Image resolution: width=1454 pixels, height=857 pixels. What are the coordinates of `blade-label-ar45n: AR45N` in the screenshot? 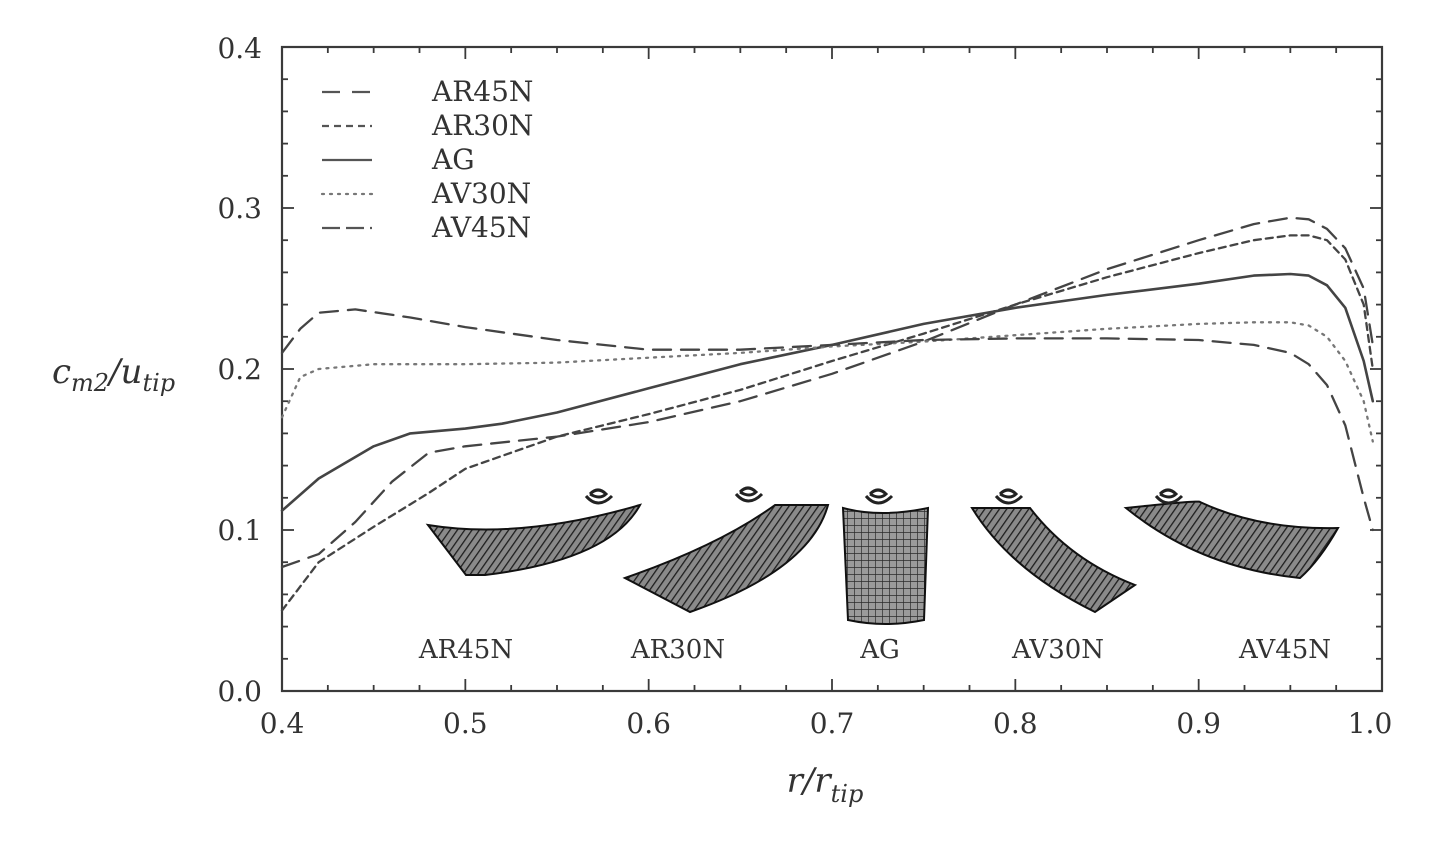 It's located at (465, 650).